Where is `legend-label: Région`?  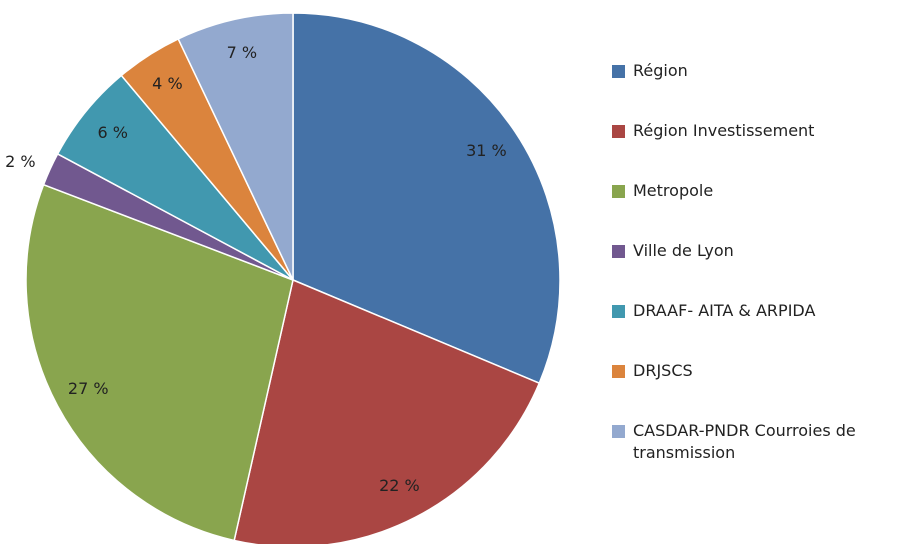
legend-label: Région is located at coordinates (660, 70).